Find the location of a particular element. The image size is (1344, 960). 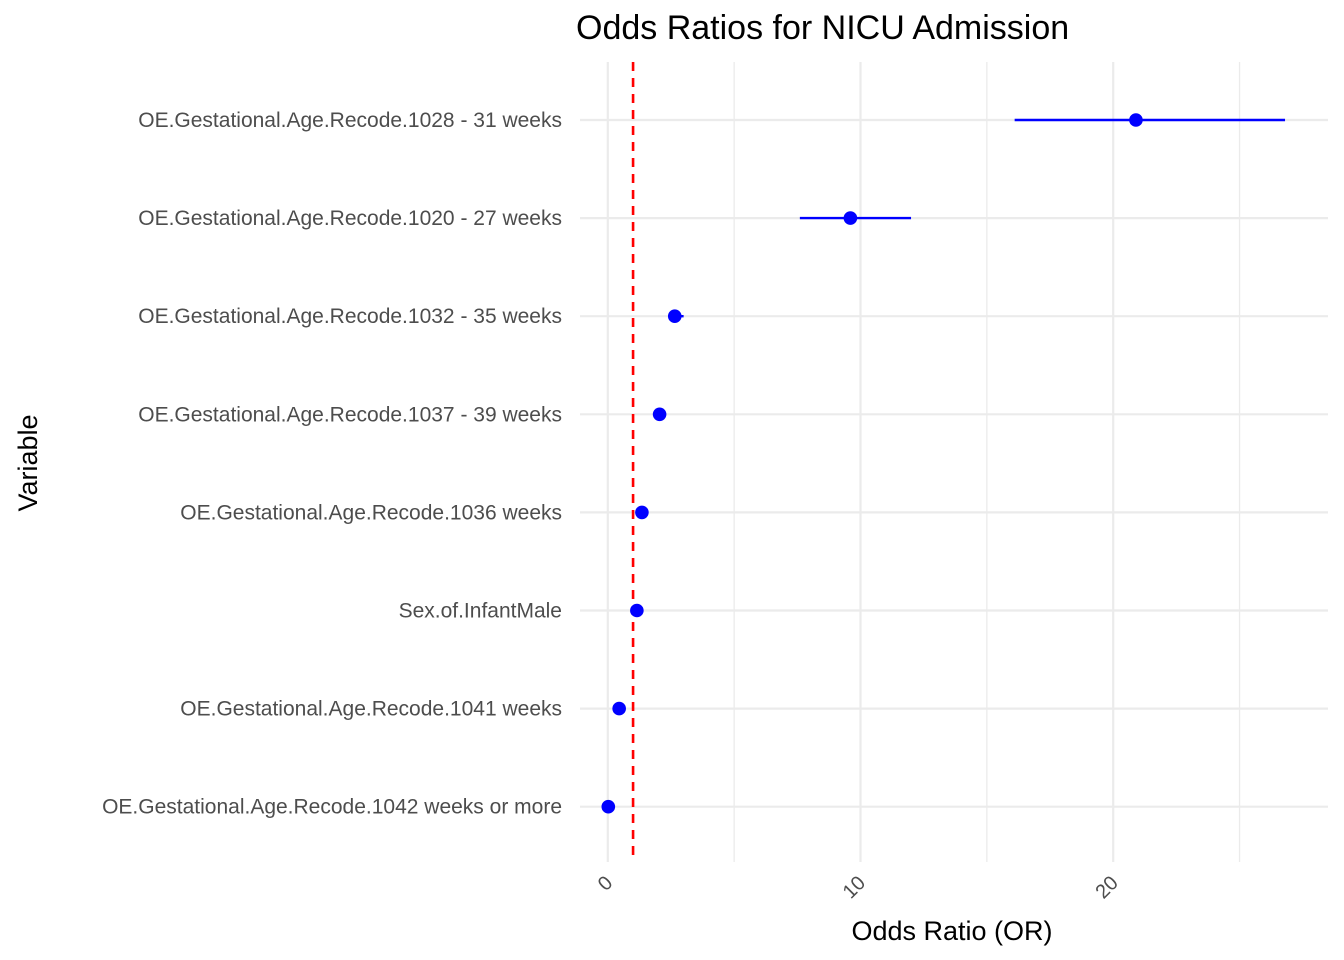

x-tick-labels: 0 10 20 is located at coordinates (858, 887).